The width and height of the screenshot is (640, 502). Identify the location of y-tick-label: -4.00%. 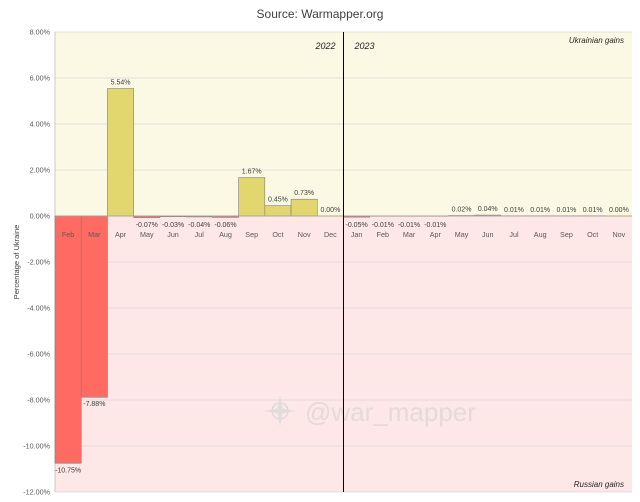
(38, 308).